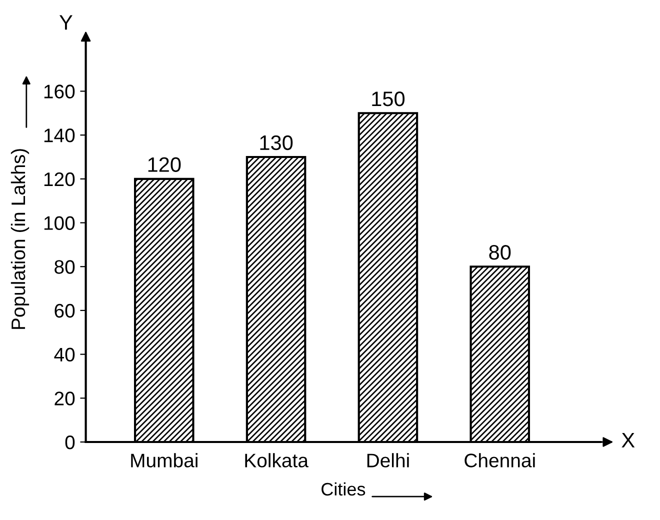 This screenshot has height=520, width=660. What do you see at coordinates (64, 355) in the screenshot?
I see `y-tick-label: 40` at bounding box center [64, 355].